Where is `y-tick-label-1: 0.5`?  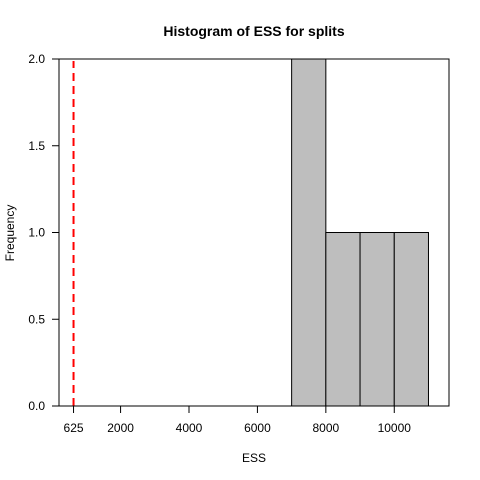
y-tick-label-1: 0.5 is located at coordinates (36, 319).